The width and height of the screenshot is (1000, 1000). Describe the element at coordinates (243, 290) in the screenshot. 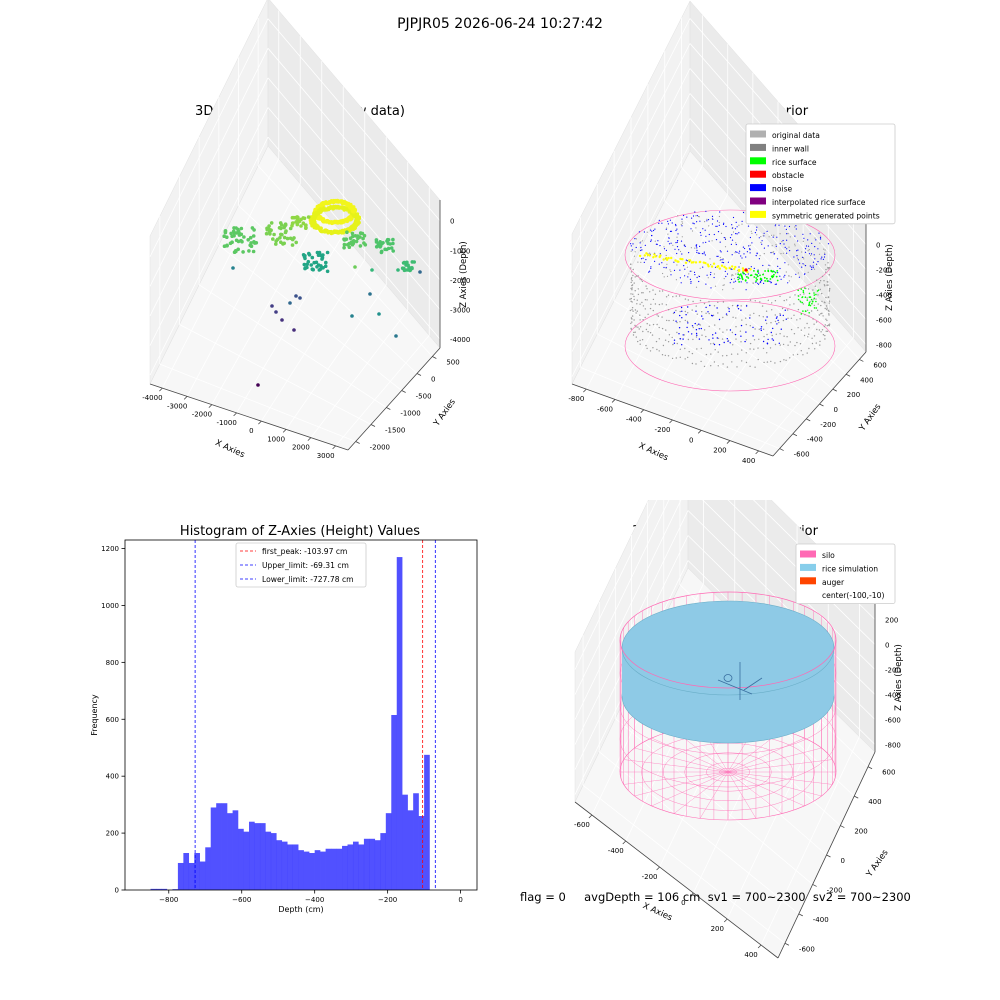

I see `p1-grid-x` at that location.